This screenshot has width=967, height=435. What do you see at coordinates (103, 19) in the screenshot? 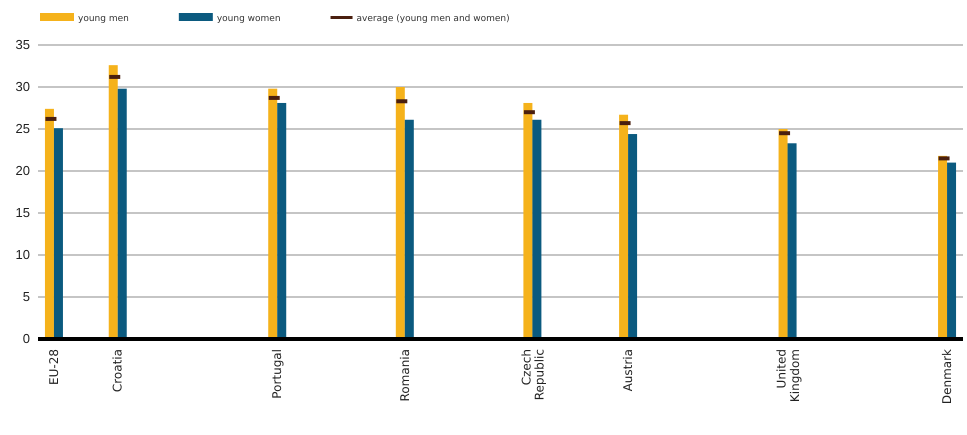
I see `legend-label: young men` at bounding box center [103, 19].